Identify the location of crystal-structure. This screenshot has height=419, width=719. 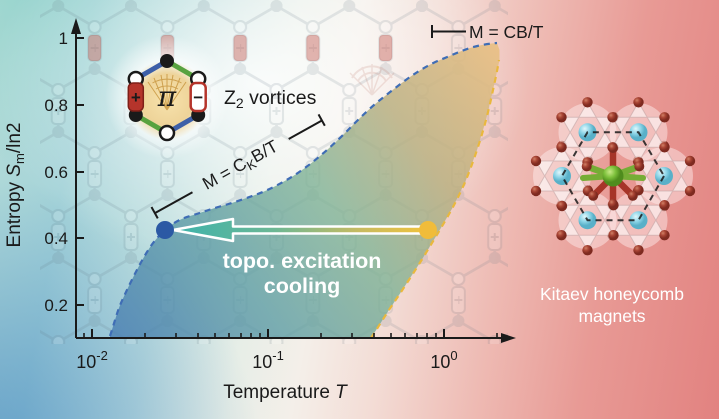
(613, 176).